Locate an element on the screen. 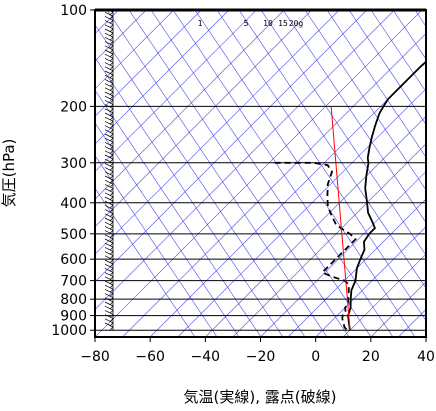 The height and width of the screenshot is (411, 436). y-tick-label: 900 is located at coordinates (73, 317).